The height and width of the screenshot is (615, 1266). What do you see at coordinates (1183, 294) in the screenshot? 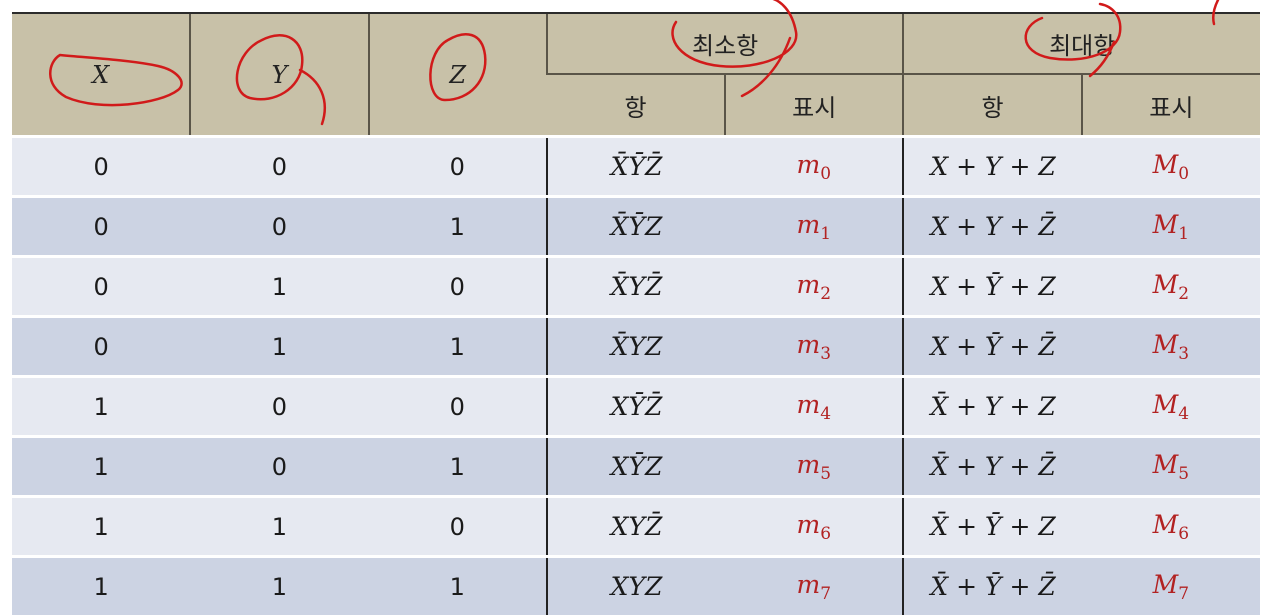
I see `maxterm-index: 2` at bounding box center [1183, 294].